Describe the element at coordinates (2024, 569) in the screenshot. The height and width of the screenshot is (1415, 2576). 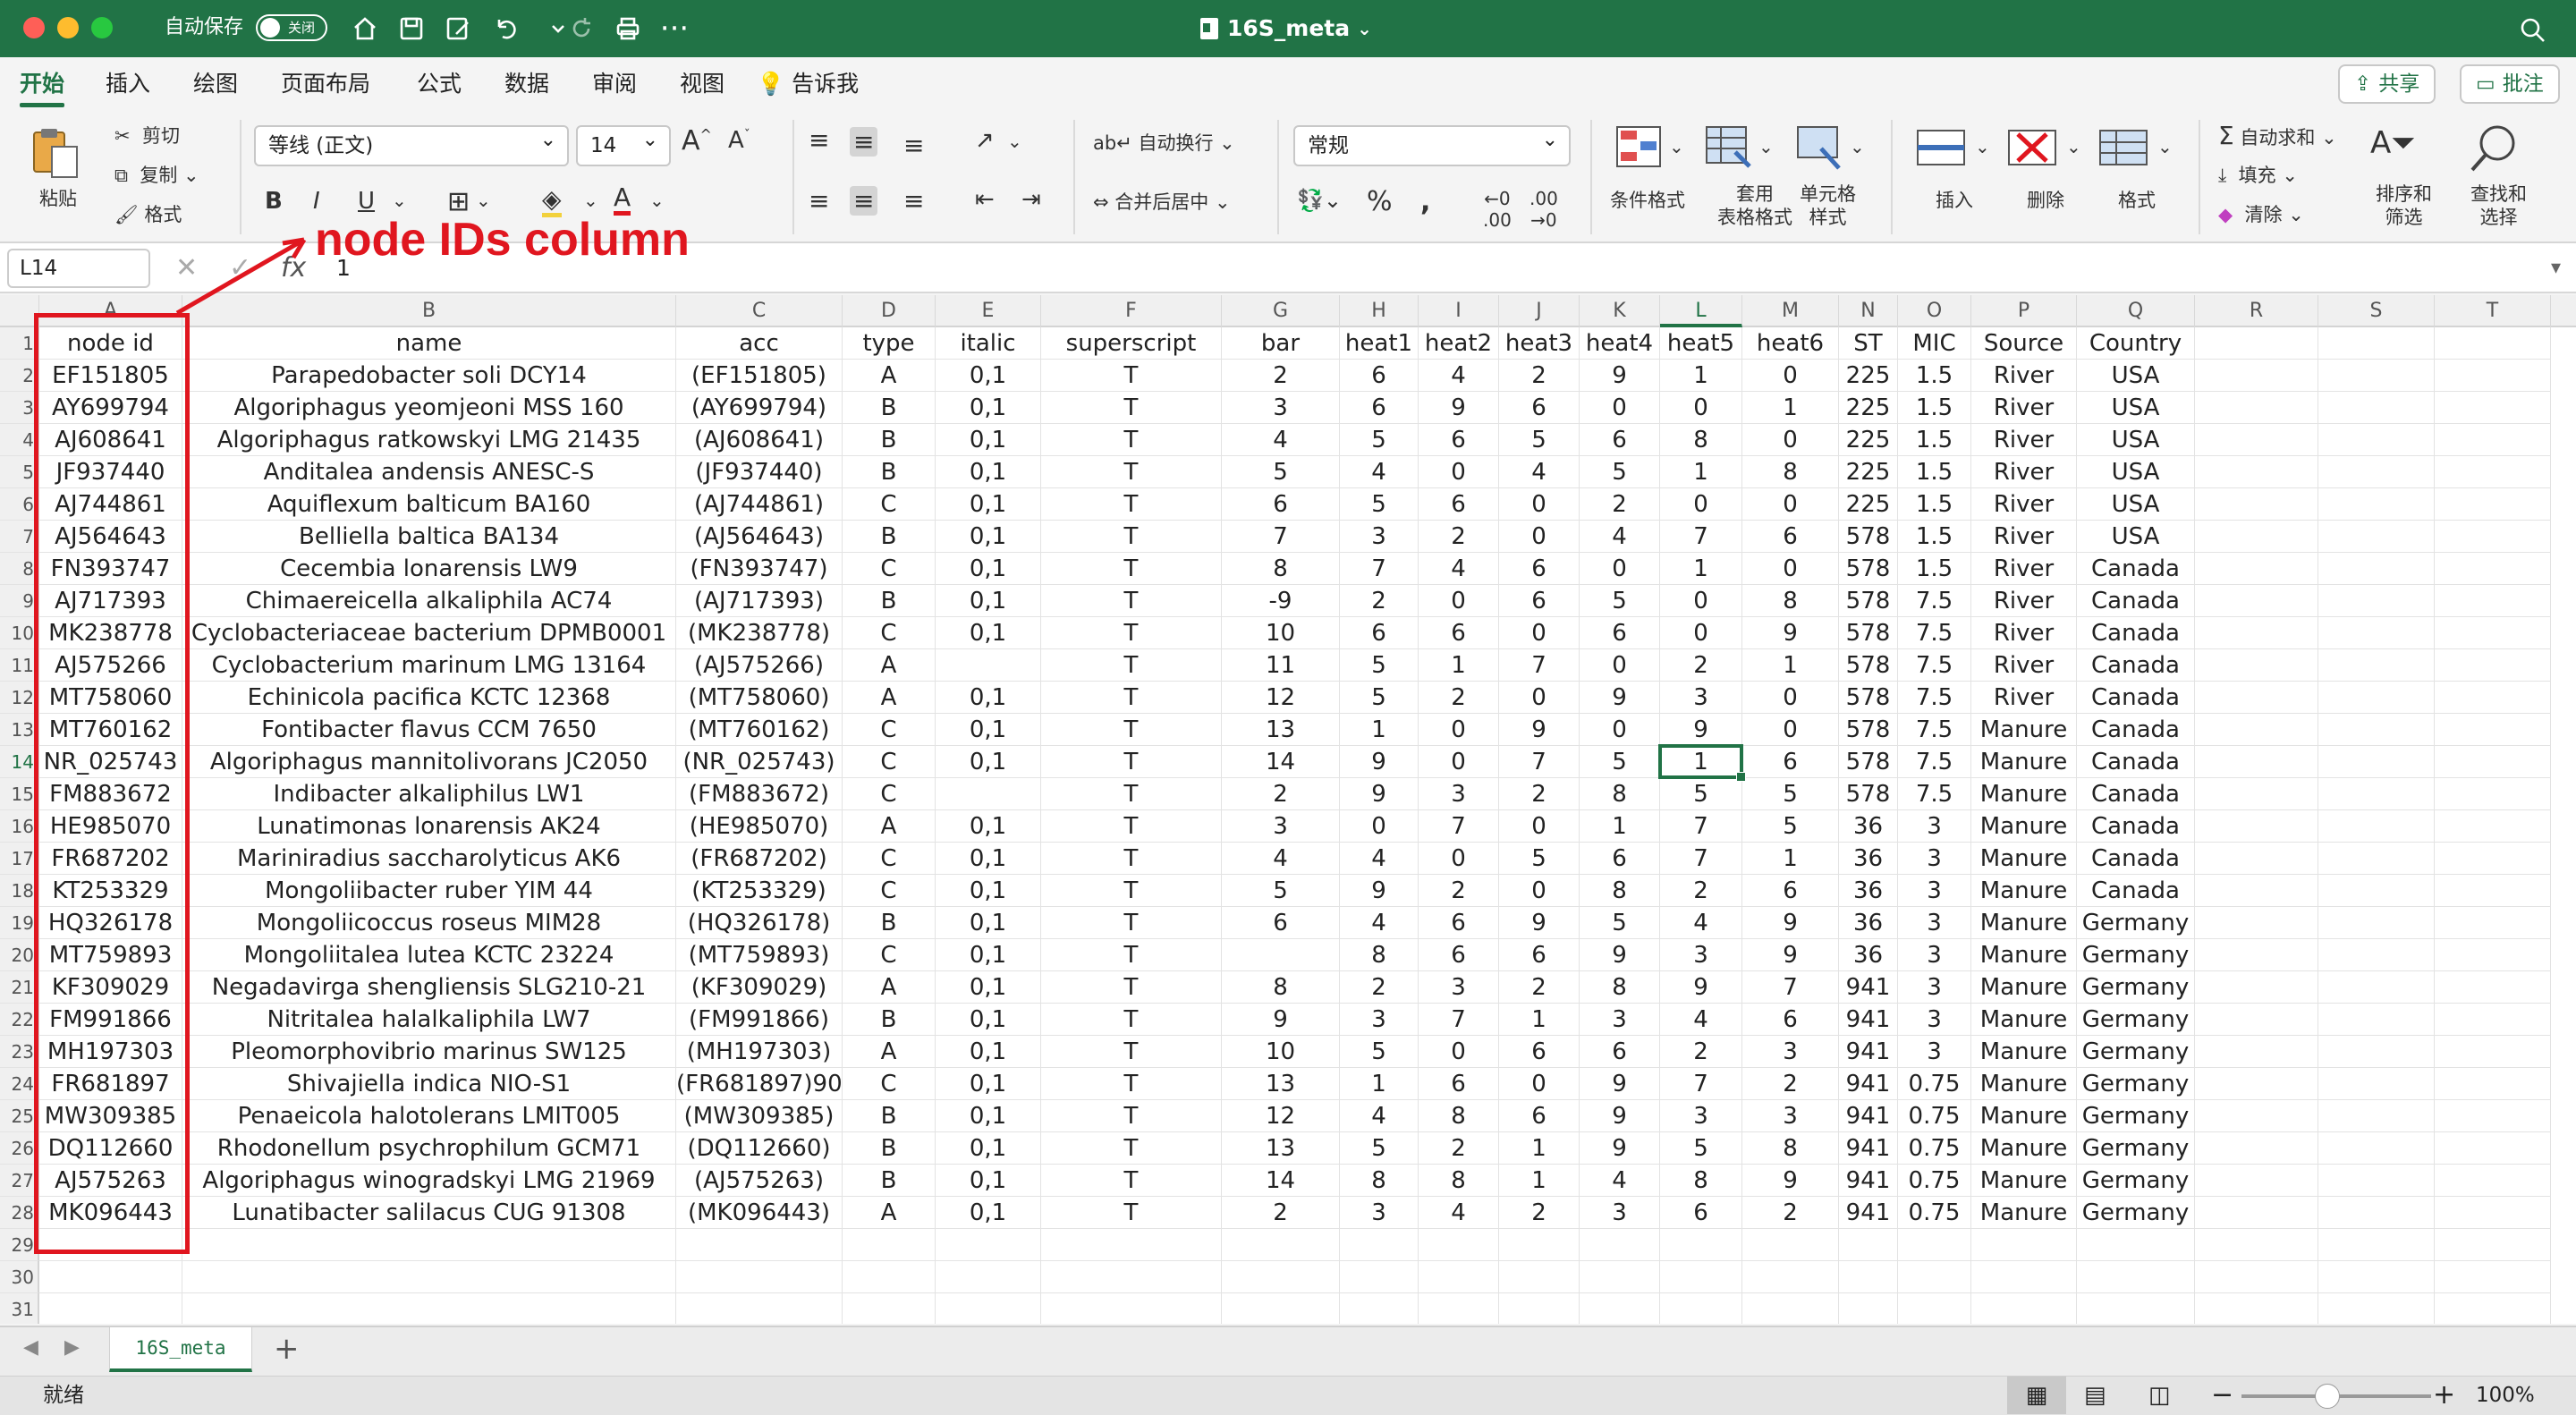
I see `cell: River` at that location.